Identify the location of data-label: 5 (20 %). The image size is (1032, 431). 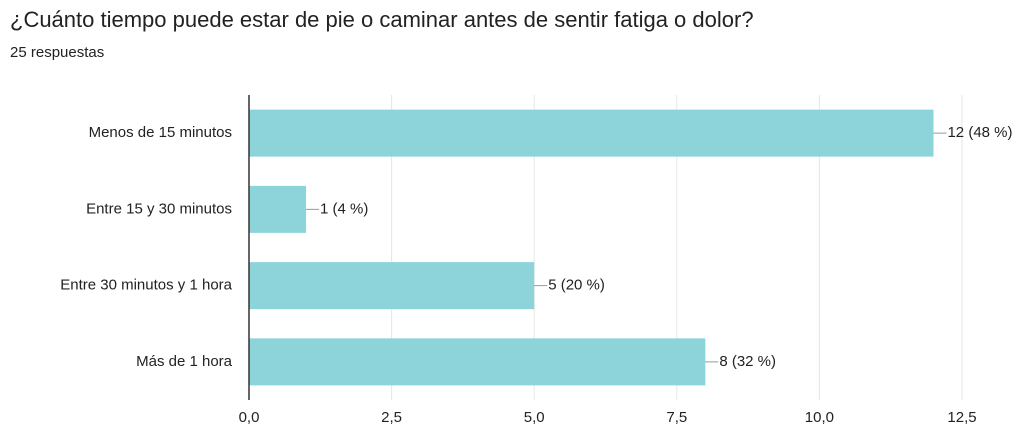
(576, 285).